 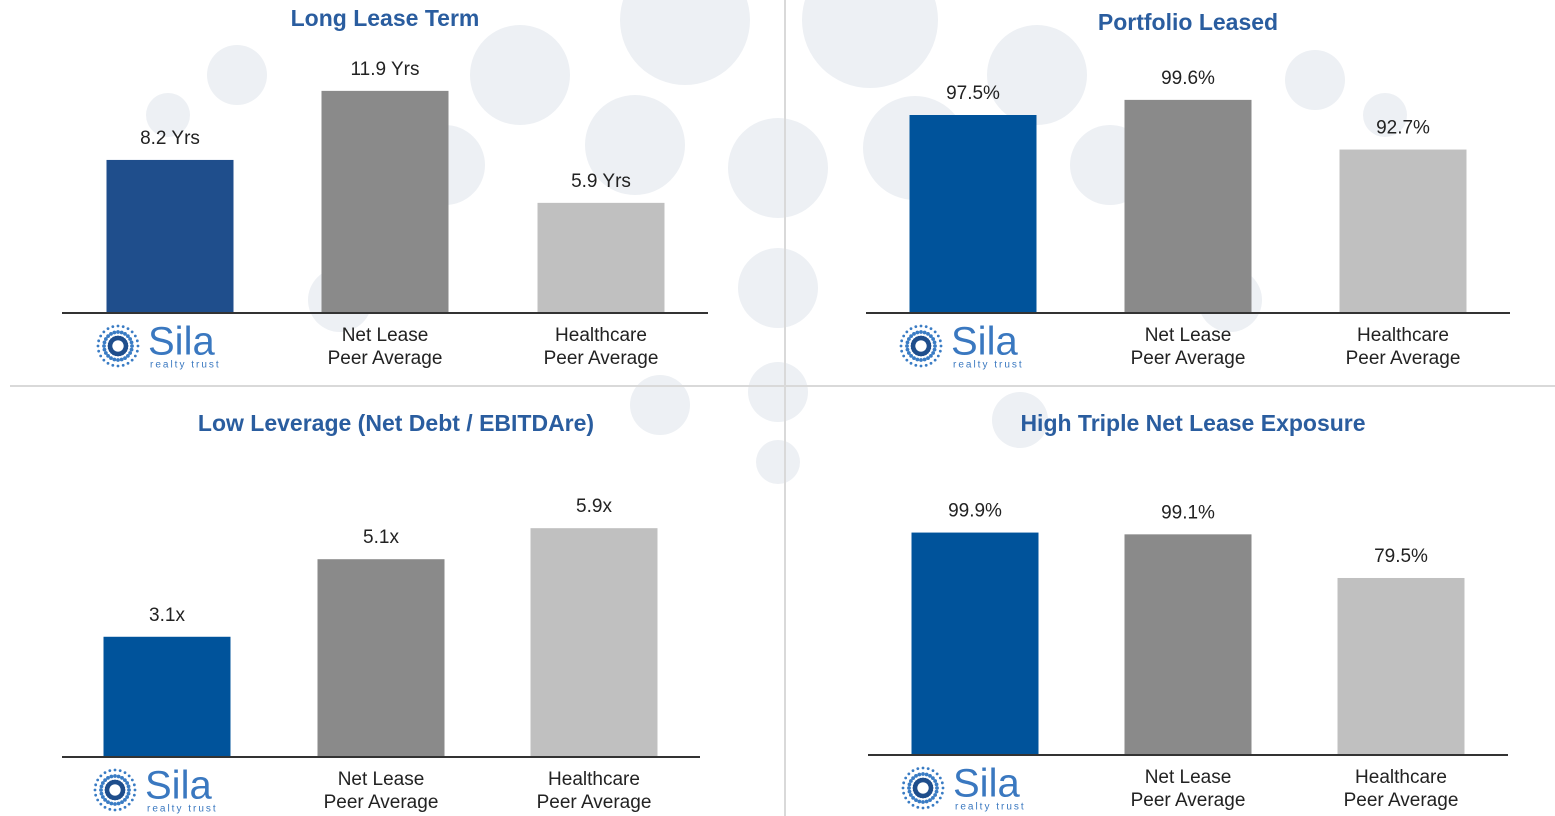 What do you see at coordinates (1188, 78) in the screenshot?
I see `value-label: 99.6%` at bounding box center [1188, 78].